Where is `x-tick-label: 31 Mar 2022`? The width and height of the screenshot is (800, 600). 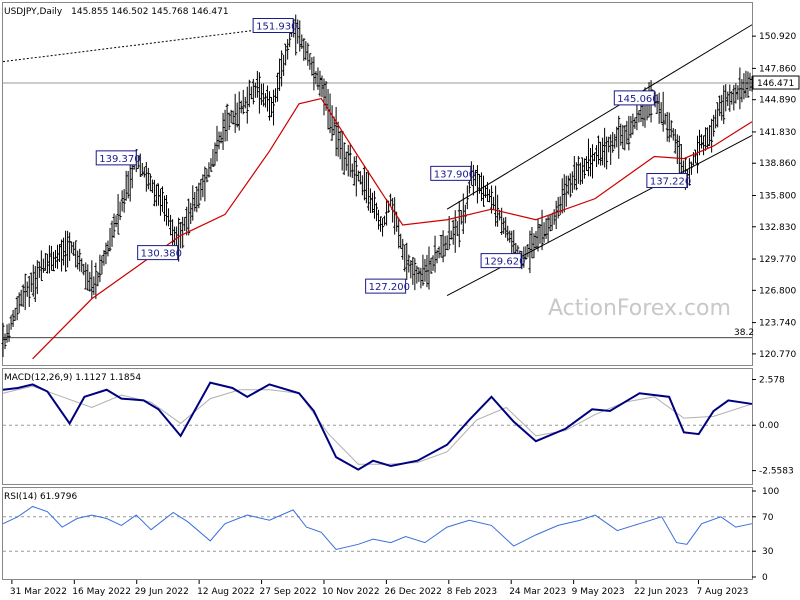 x-tick-label: 31 Mar 2022 is located at coordinates (38, 592).